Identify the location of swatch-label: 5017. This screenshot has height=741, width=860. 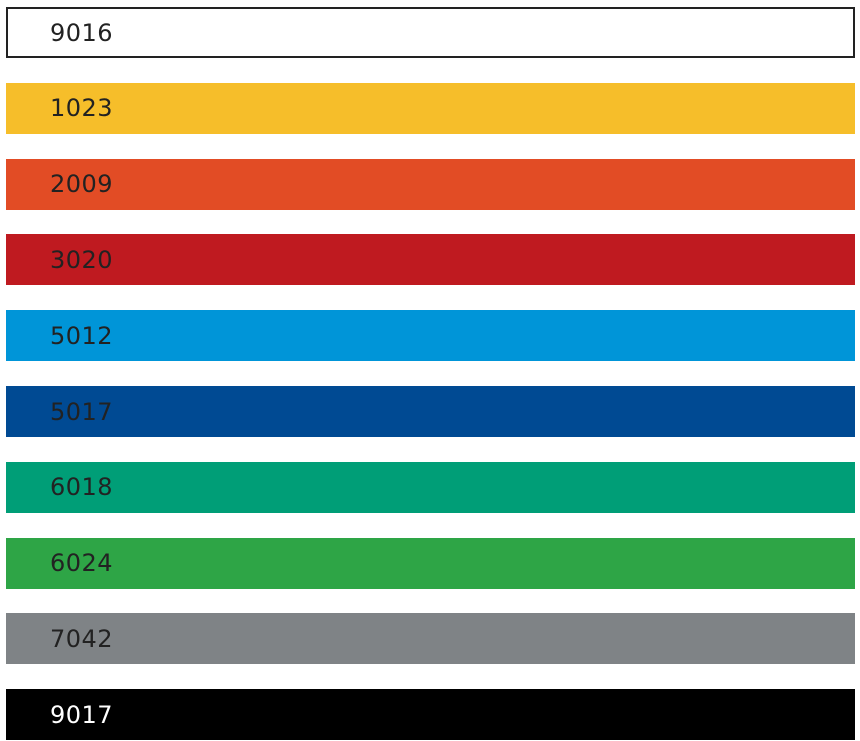
(82, 411).